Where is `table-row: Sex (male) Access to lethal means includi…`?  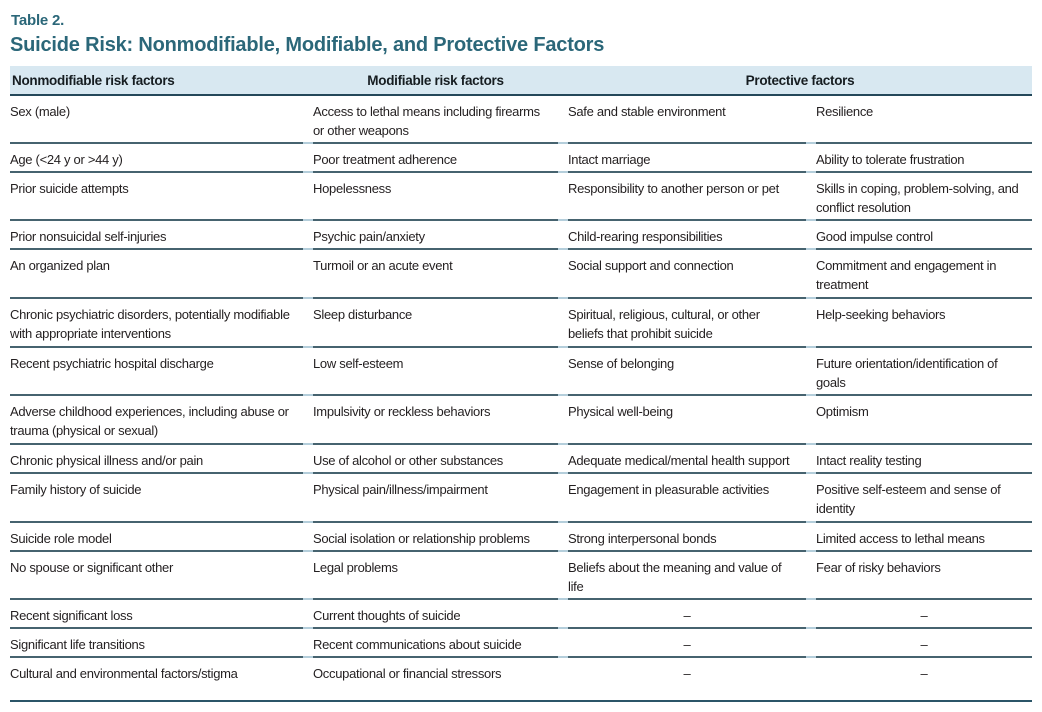
table-row: Sex (male) Access to lethal means includi… is located at coordinates (521, 119).